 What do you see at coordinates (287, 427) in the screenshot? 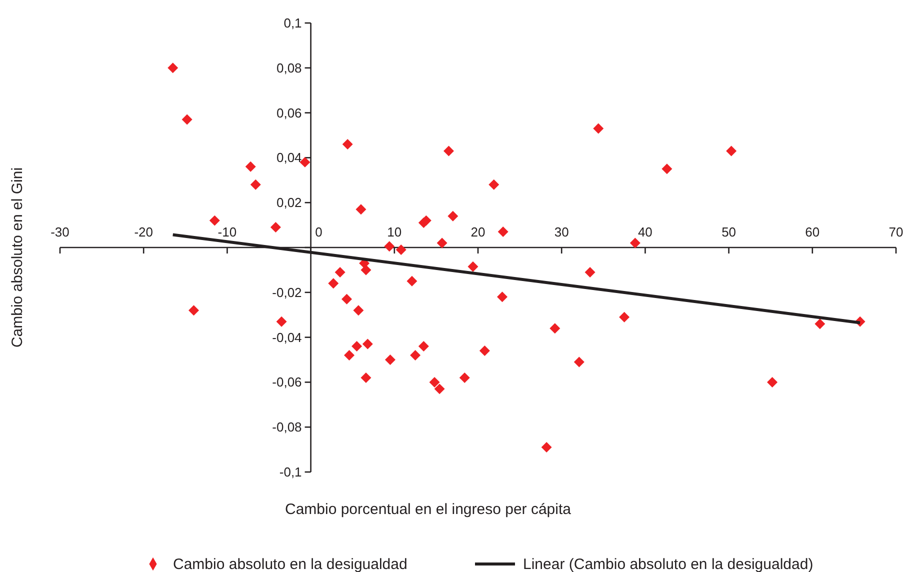
I see `y-tick-label: -0,08` at bounding box center [287, 427].